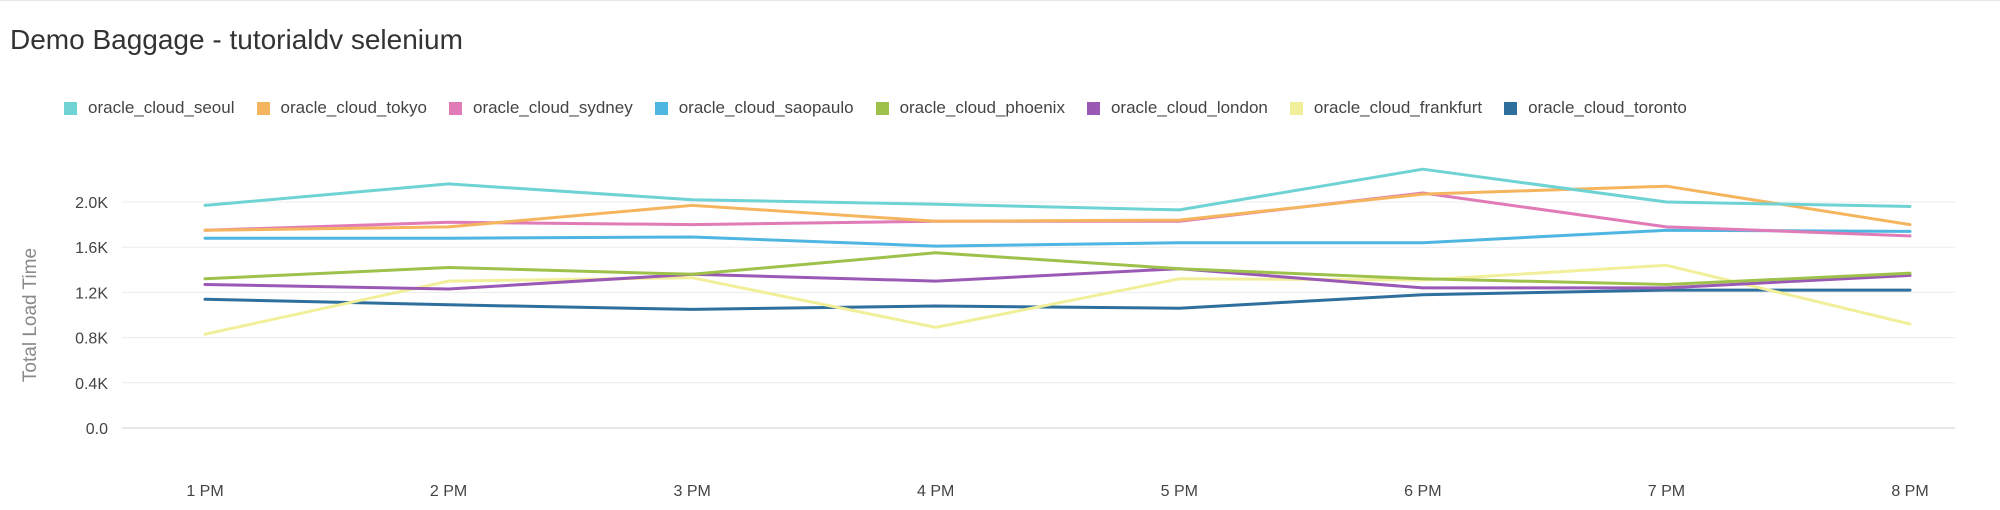 Image resolution: width=2000 pixels, height=510 pixels. Describe the element at coordinates (30, 315) in the screenshot. I see `y-axis-label: Total Load Time` at that location.